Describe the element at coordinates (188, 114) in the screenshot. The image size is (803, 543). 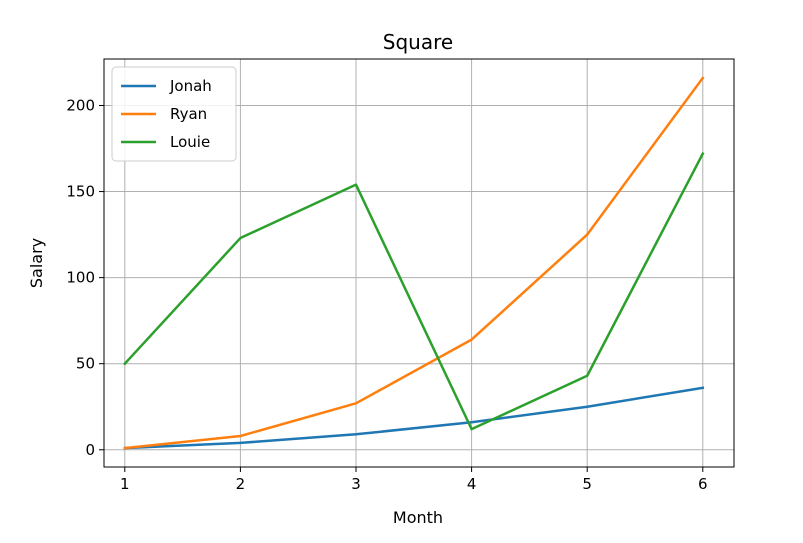
I see `legend-label: Ryan` at that location.